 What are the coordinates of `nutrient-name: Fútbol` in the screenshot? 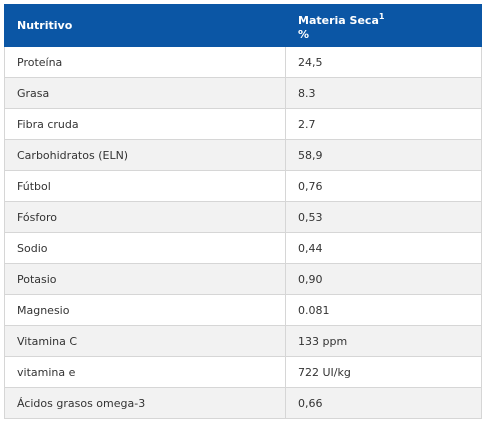 It's located at (145, 186).